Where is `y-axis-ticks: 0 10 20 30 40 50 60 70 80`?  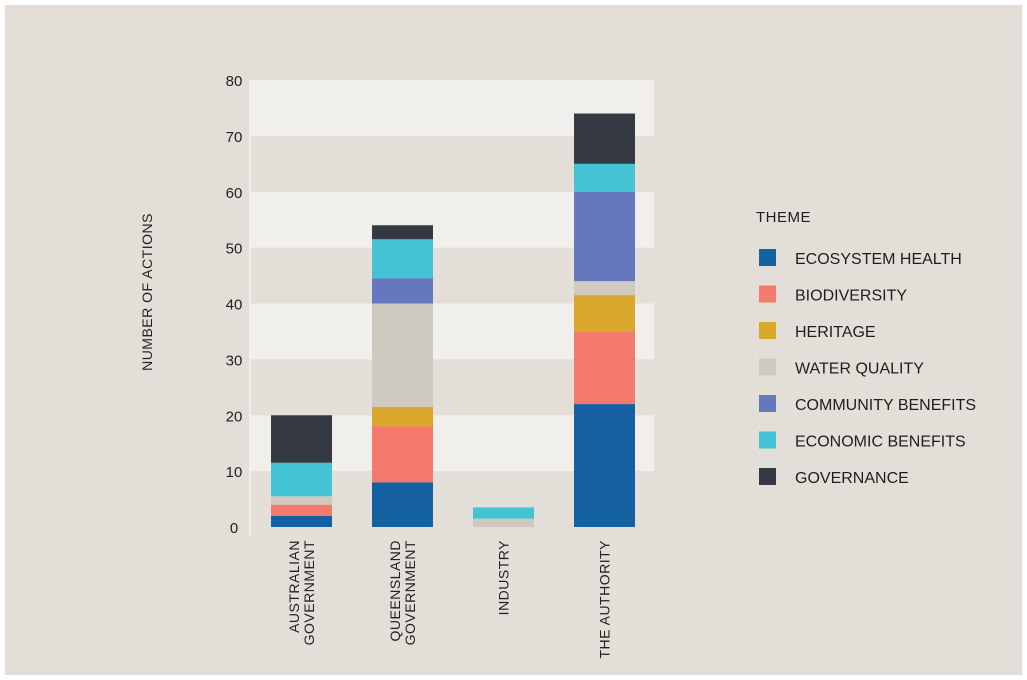 y-axis-ticks: 0 10 20 30 40 50 60 70 80 is located at coordinates (234, 305).